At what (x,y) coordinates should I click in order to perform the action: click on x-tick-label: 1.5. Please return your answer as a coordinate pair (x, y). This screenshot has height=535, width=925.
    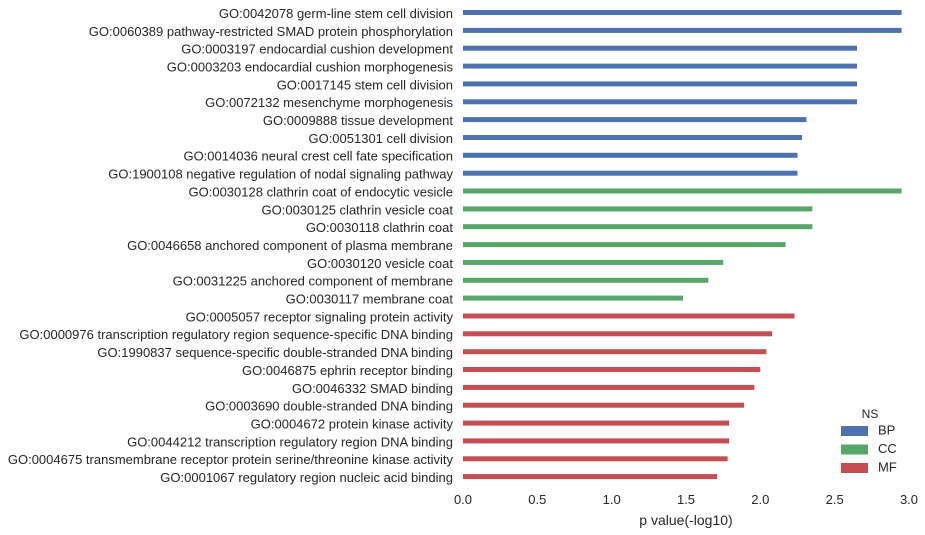
    Looking at the image, I should click on (686, 499).